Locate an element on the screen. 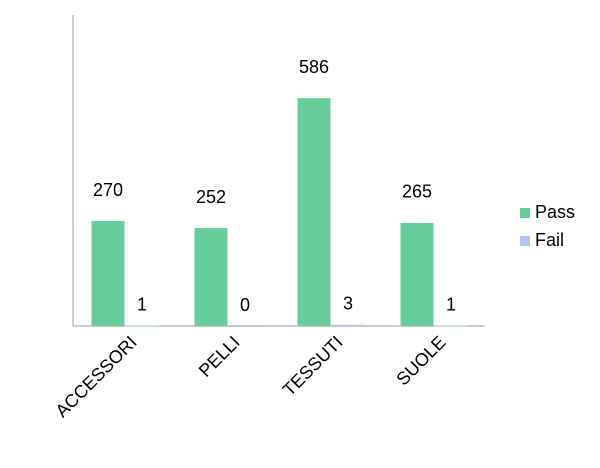  x-tick-label: TESSUTI is located at coordinates (313, 366).